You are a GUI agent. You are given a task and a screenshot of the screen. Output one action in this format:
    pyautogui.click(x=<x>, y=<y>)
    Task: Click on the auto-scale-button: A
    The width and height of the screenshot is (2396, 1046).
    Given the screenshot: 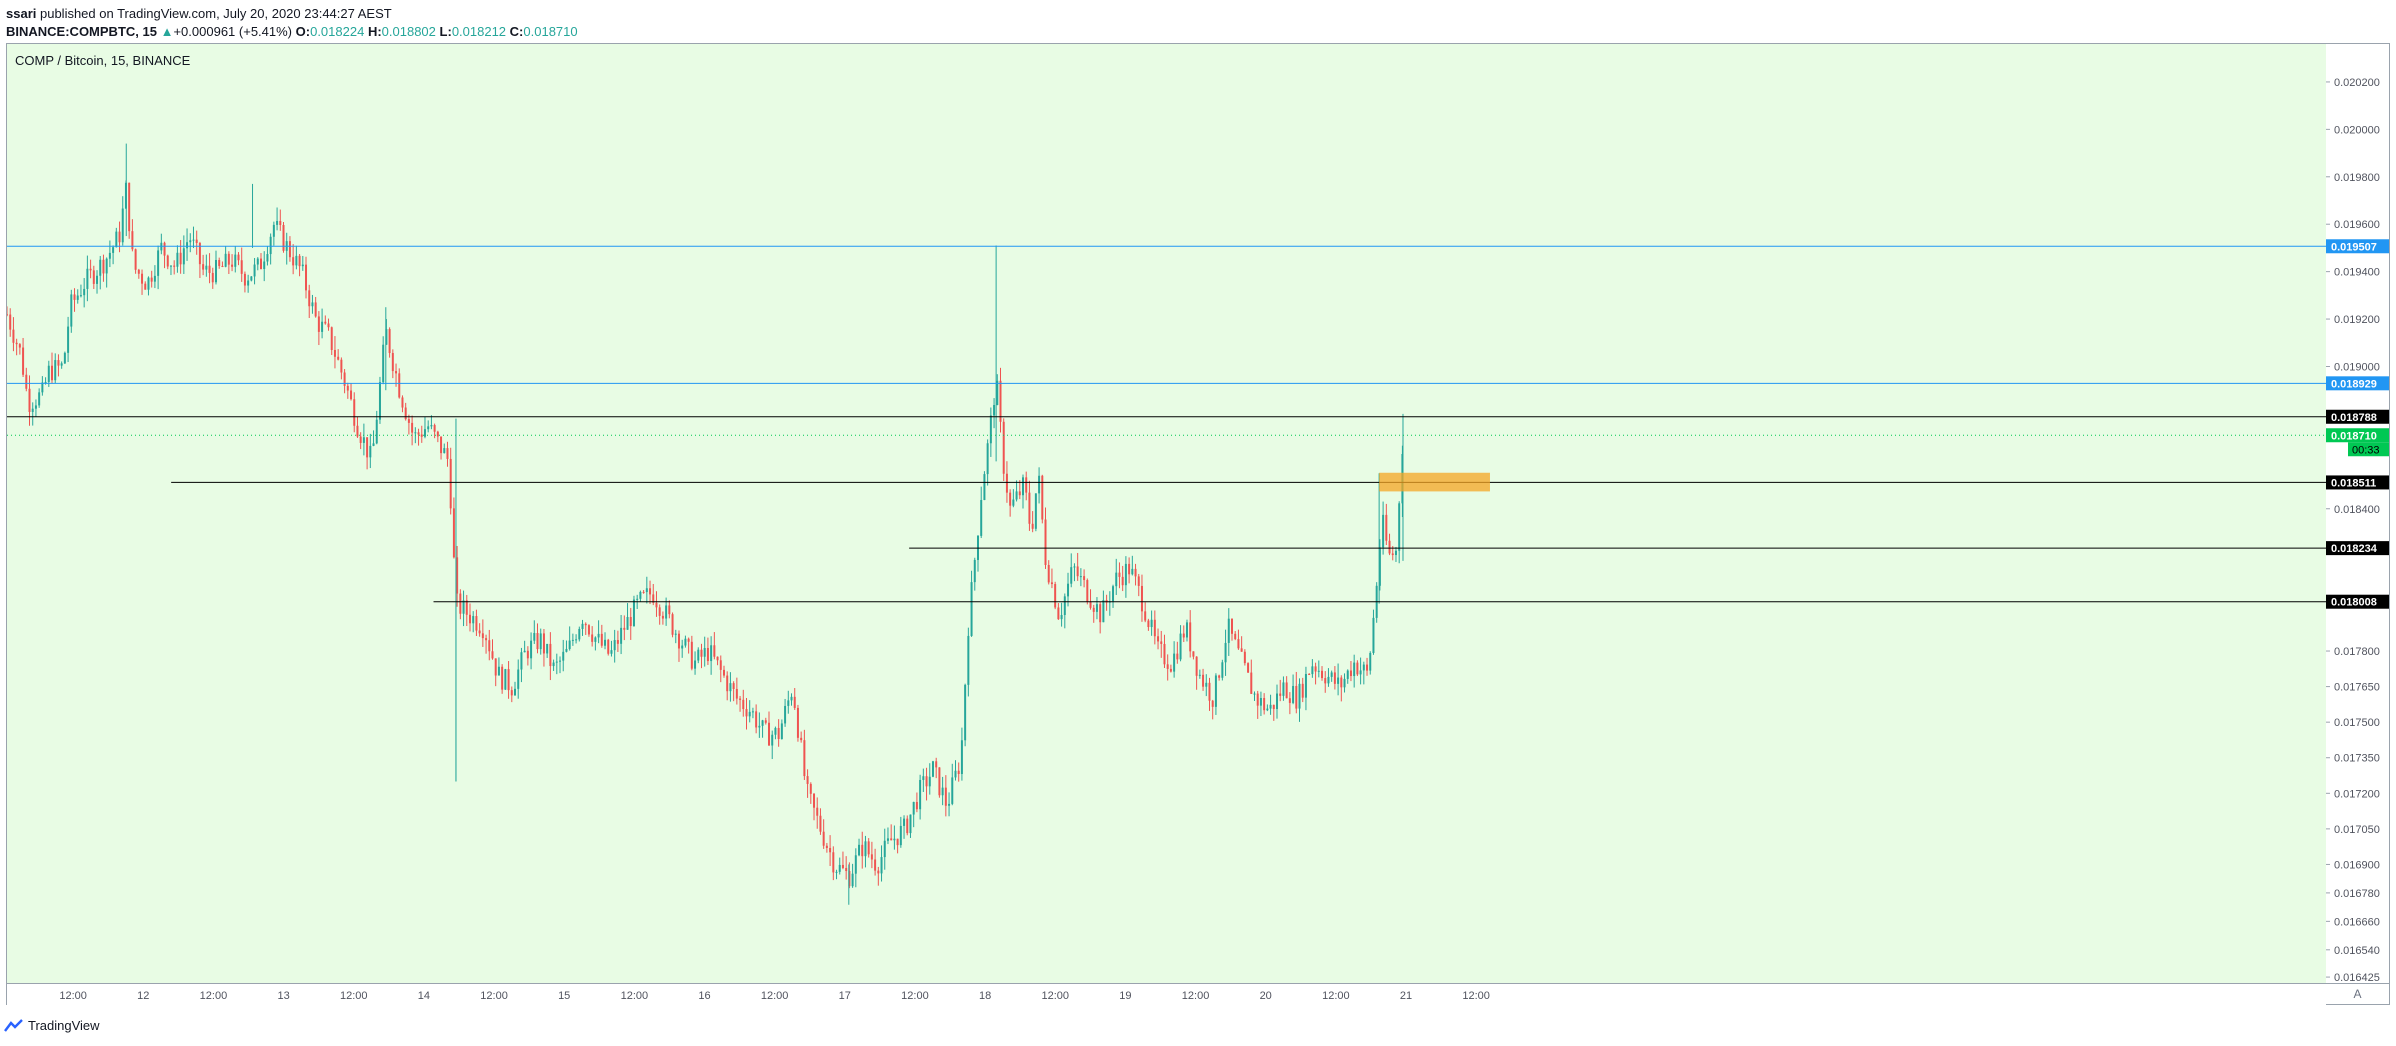 What is the action you would take?
    pyautogui.click(x=2357, y=994)
    